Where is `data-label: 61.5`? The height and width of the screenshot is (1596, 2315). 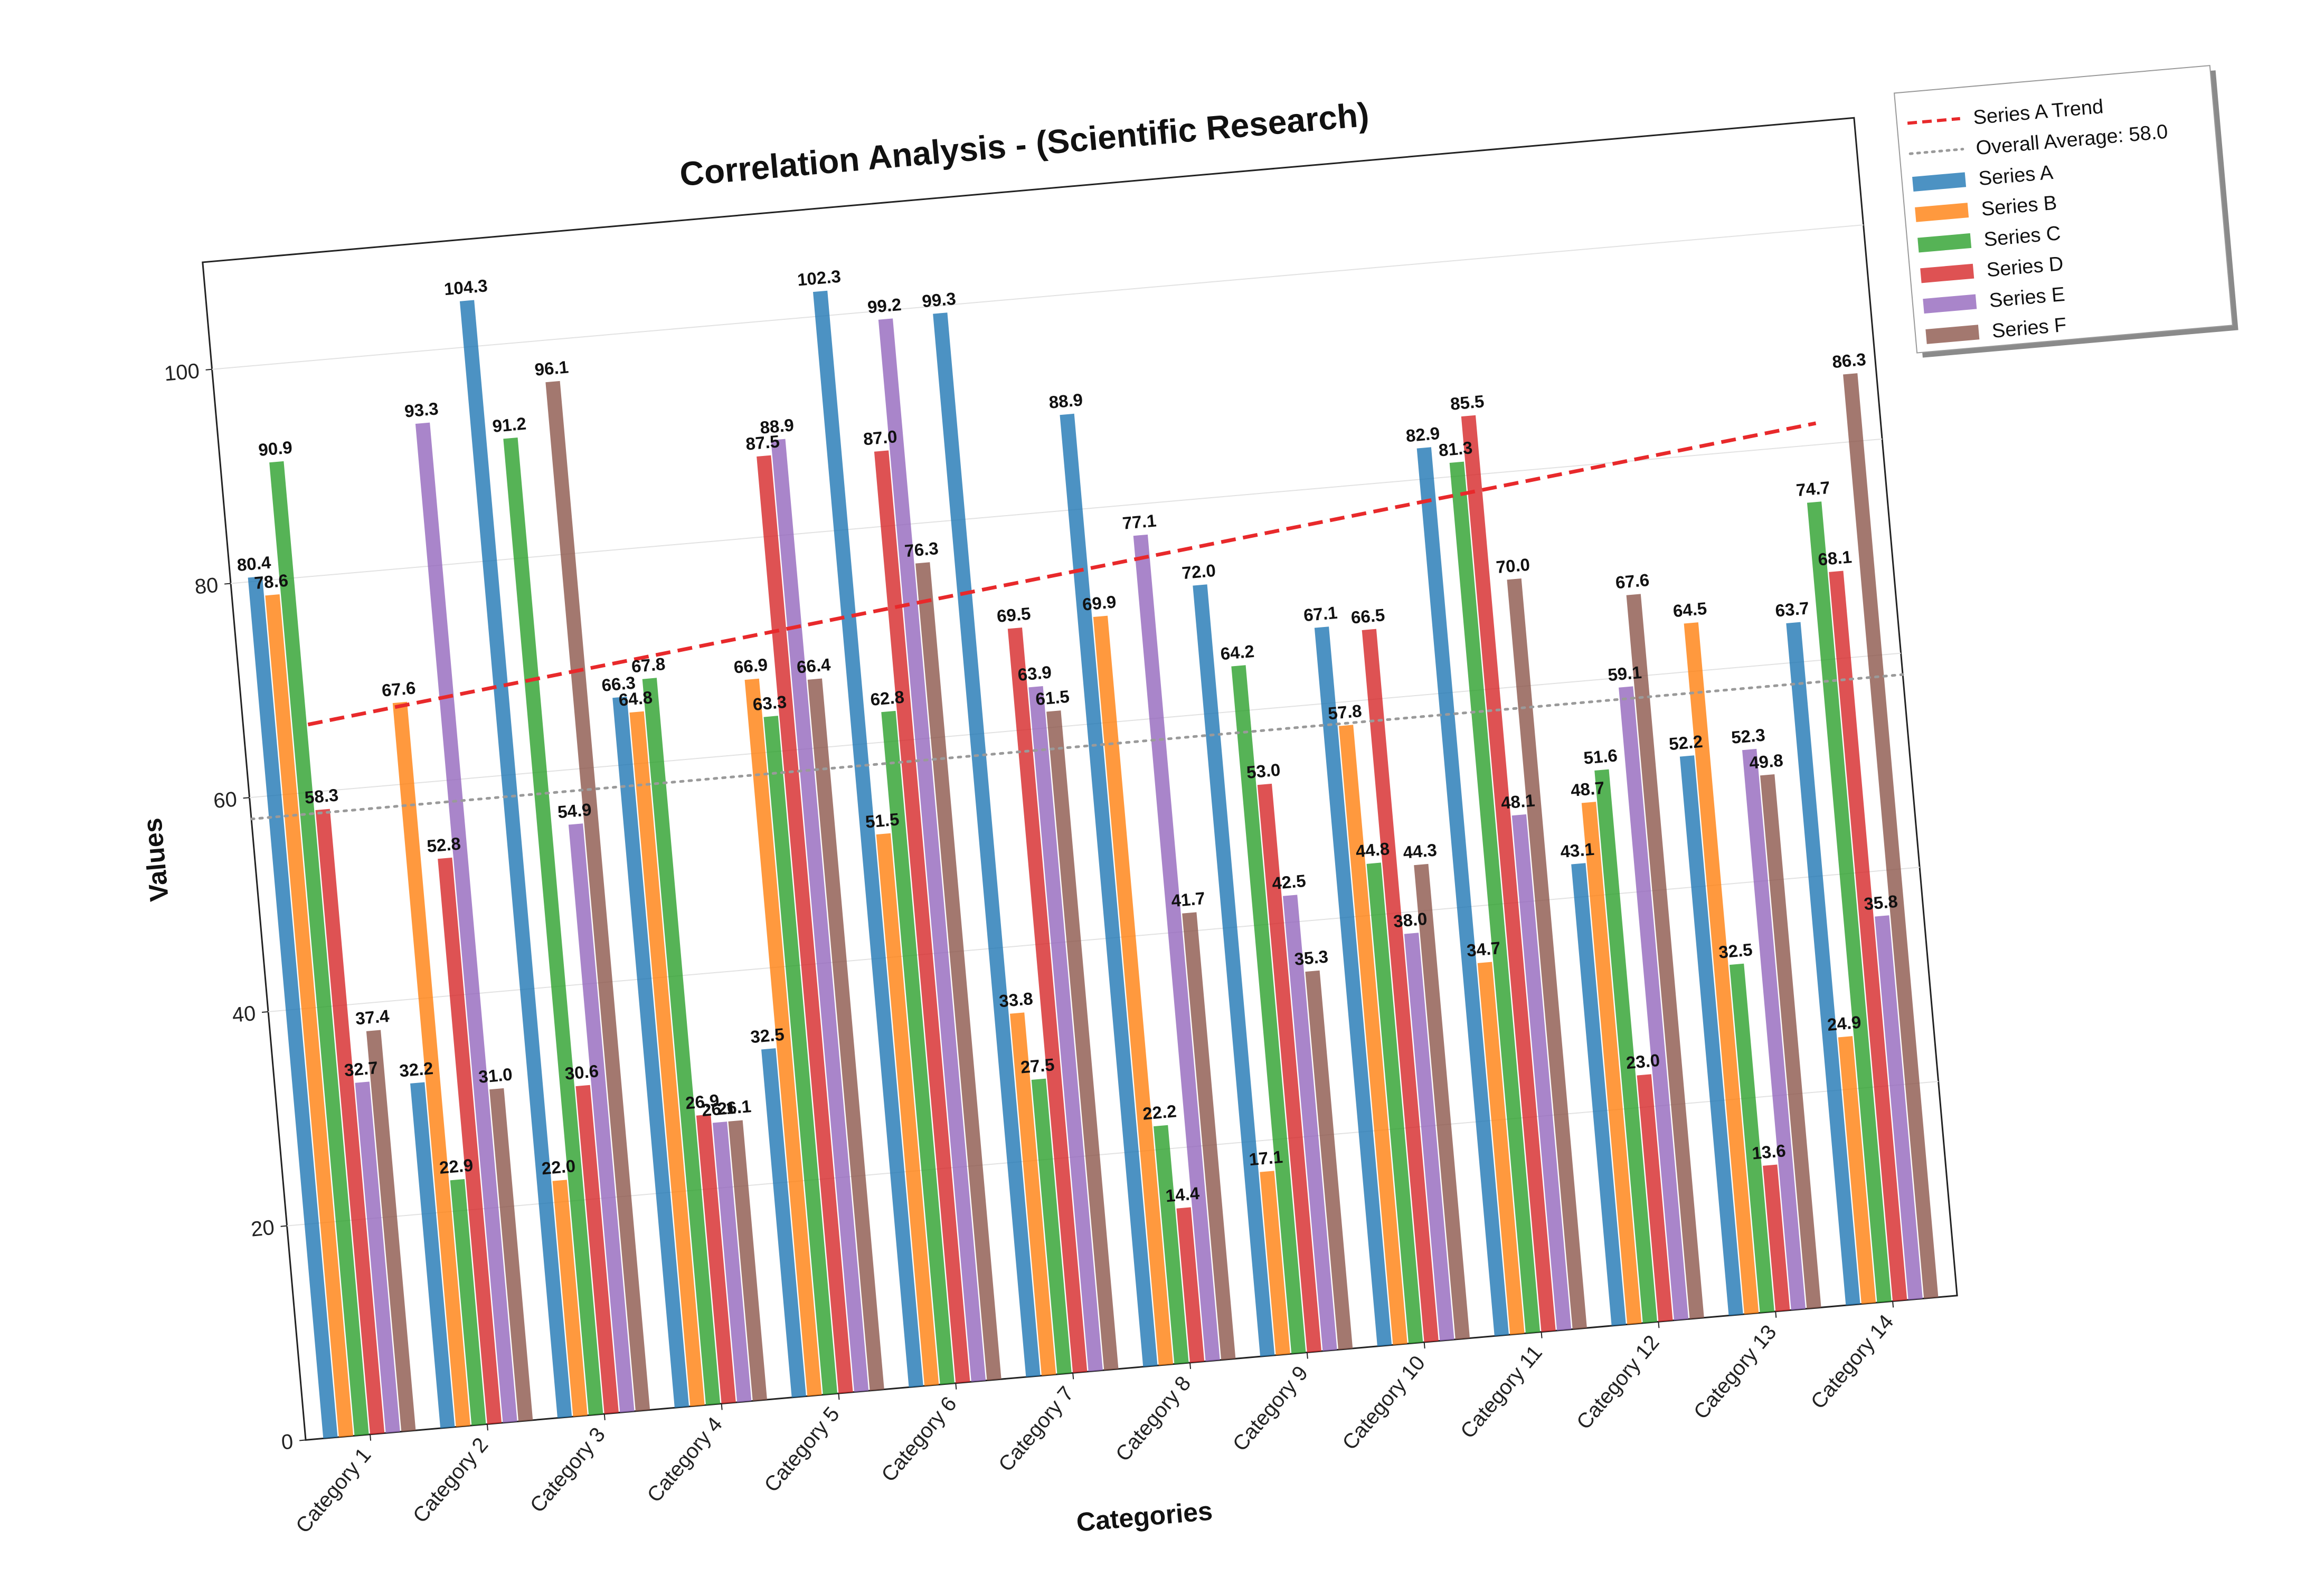
data-label: 61.5 is located at coordinates (1052, 698).